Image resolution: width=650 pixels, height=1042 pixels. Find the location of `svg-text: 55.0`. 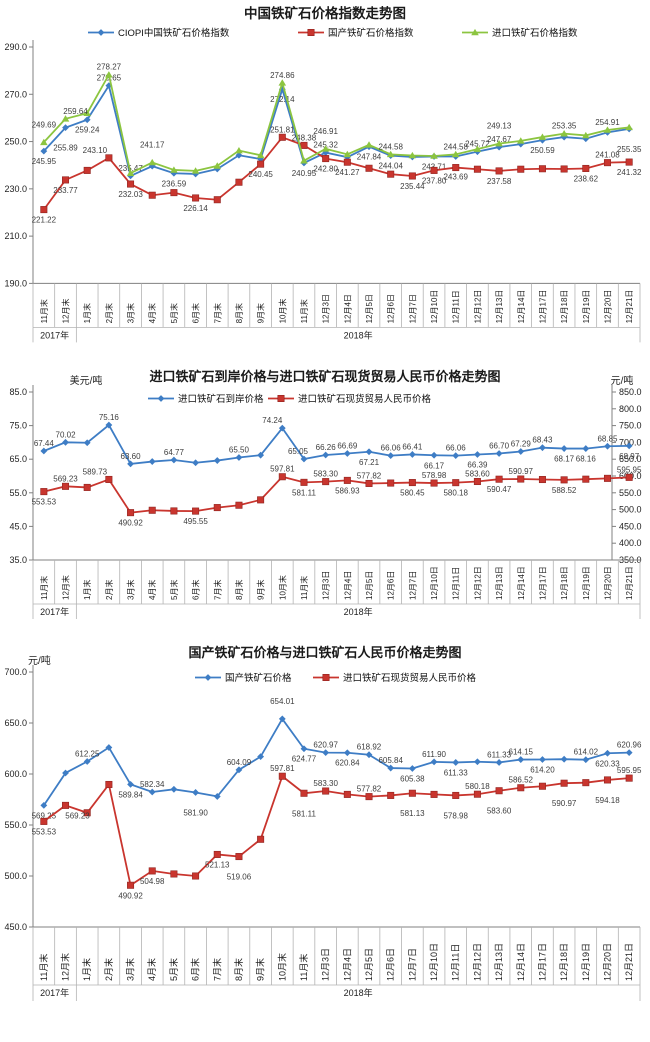

svg-text: 55.0 is located at coordinates (18, 493).